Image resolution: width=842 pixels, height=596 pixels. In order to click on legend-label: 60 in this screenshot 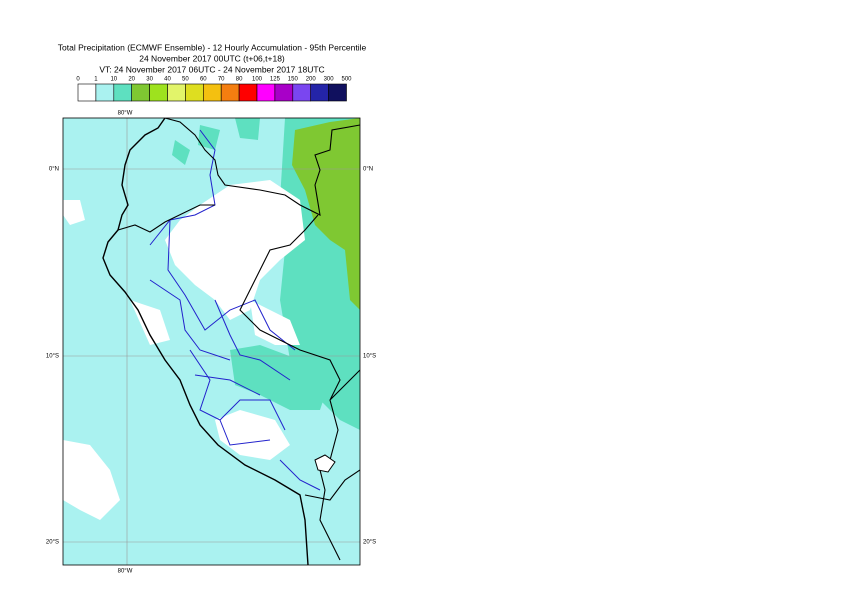, I will do `click(203, 80)`.